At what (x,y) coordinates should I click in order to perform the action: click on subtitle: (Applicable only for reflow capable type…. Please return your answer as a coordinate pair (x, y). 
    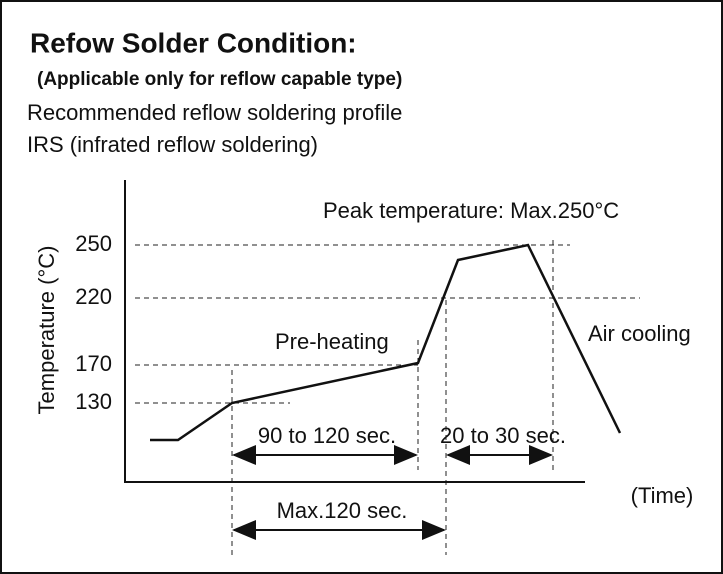
    Looking at the image, I should click on (219, 79).